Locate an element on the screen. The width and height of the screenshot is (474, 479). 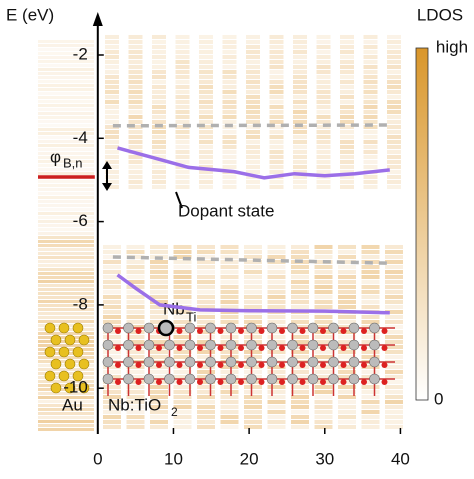
dopant-arrow is located at coordinates (179, 200).